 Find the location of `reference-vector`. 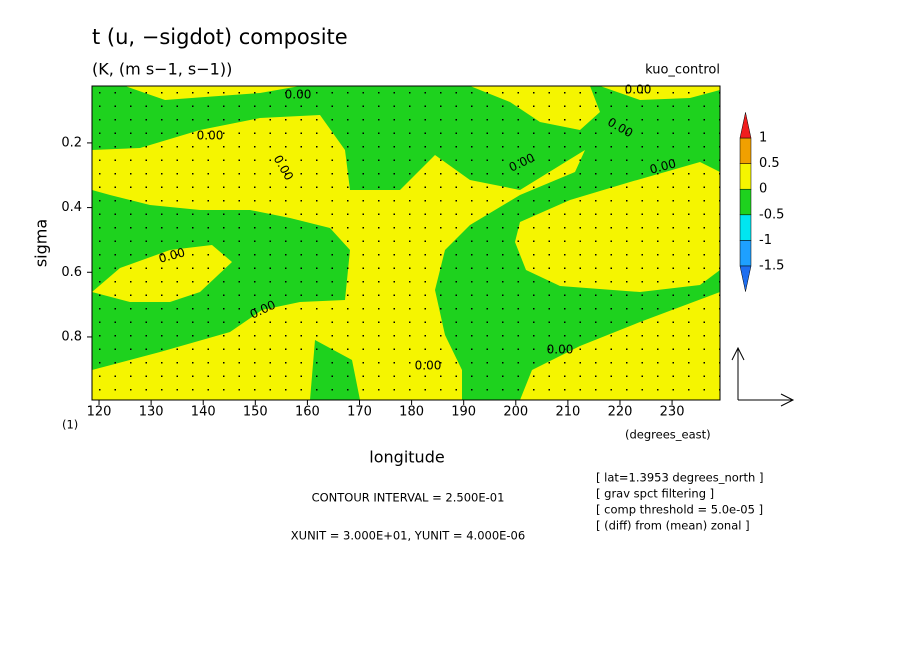

reference-vector is located at coordinates (763, 376).